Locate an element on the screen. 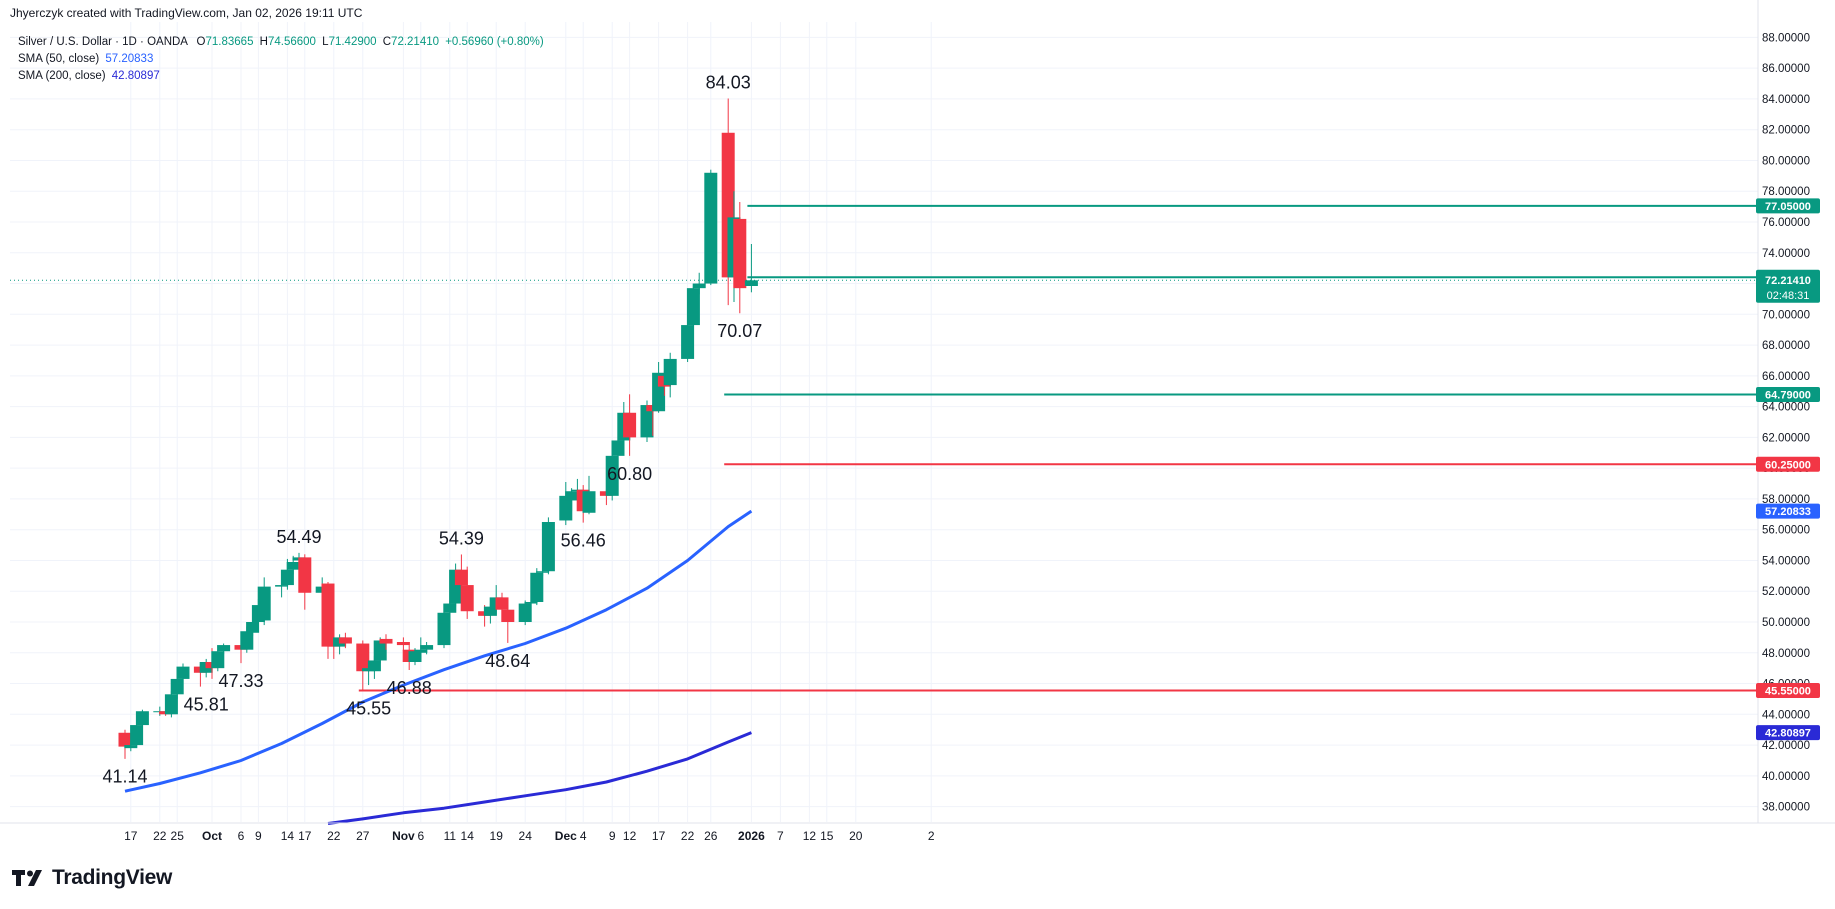 The height and width of the screenshot is (909, 1835). price-annotation: 41.14 is located at coordinates (124, 776).